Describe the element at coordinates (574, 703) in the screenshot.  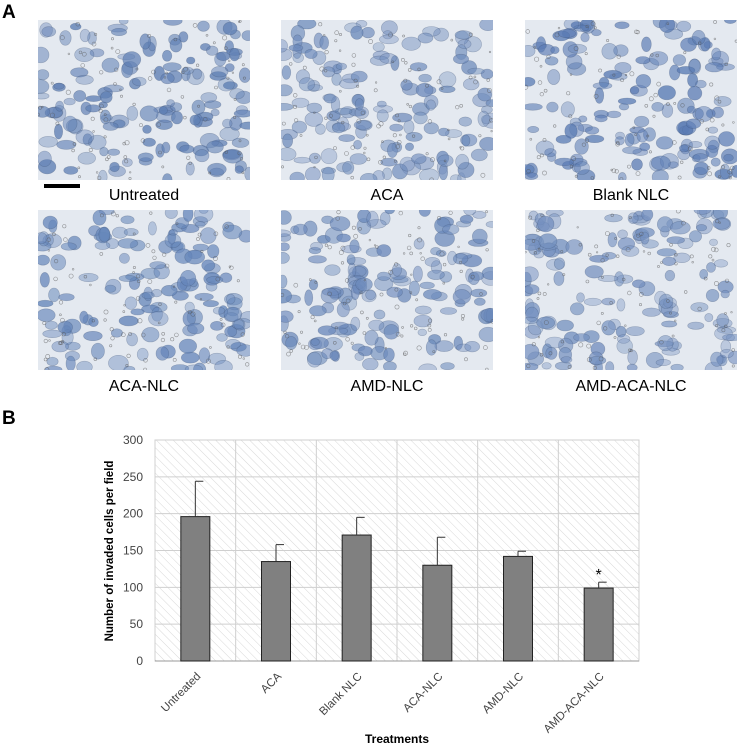
I see `x-tick-label: AMD-ACA-NLC` at that location.